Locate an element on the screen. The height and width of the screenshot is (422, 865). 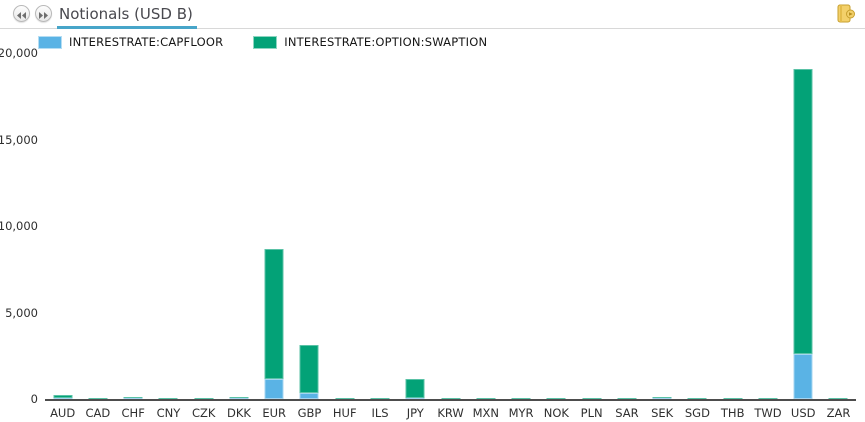
bar-segment-capfloor-aud is located at coordinates (63, 398).